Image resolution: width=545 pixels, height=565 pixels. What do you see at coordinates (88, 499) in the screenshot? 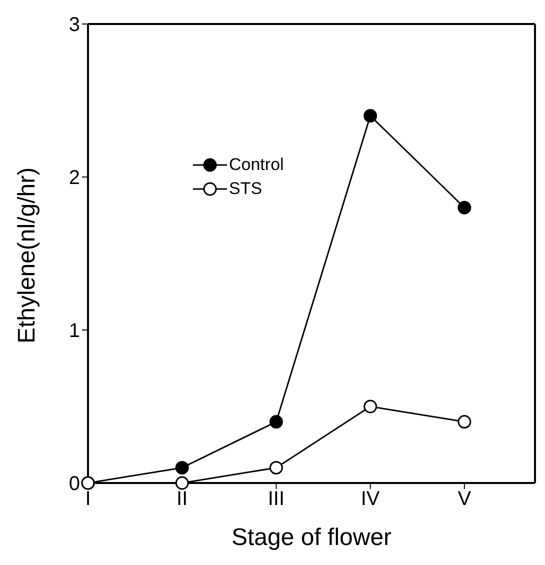
I see `x-tick-label: I` at bounding box center [88, 499].